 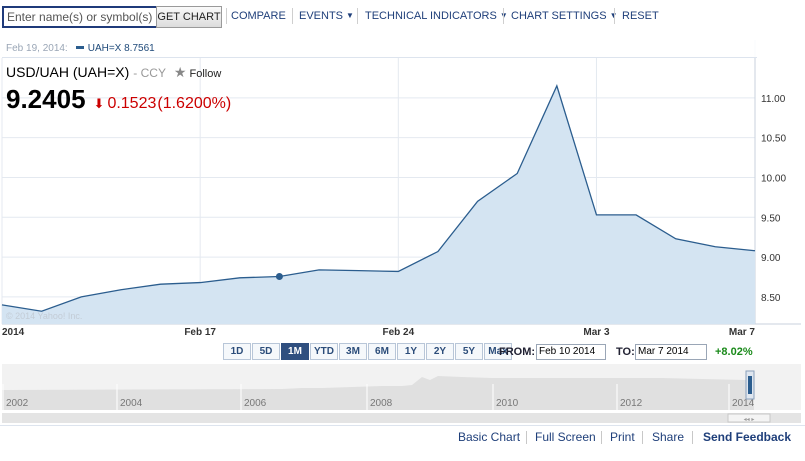 What do you see at coordinates (180, 72) in the screenshot?
I see `star-icon: ★` at bounding box center [180, 72].